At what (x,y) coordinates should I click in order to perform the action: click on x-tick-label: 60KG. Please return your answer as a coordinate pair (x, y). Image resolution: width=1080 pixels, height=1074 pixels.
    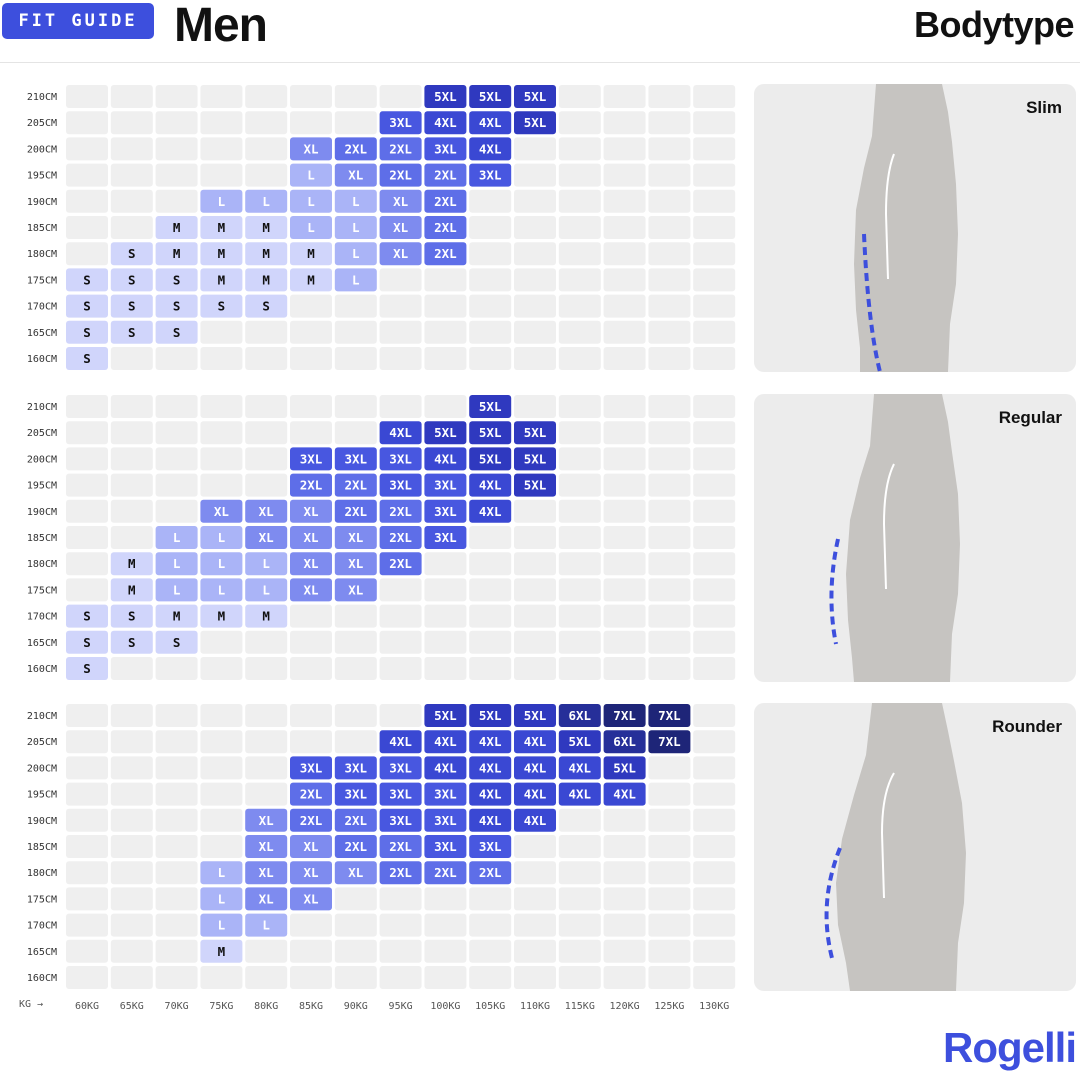
    Looking at the image, I should click on (87, 1006).